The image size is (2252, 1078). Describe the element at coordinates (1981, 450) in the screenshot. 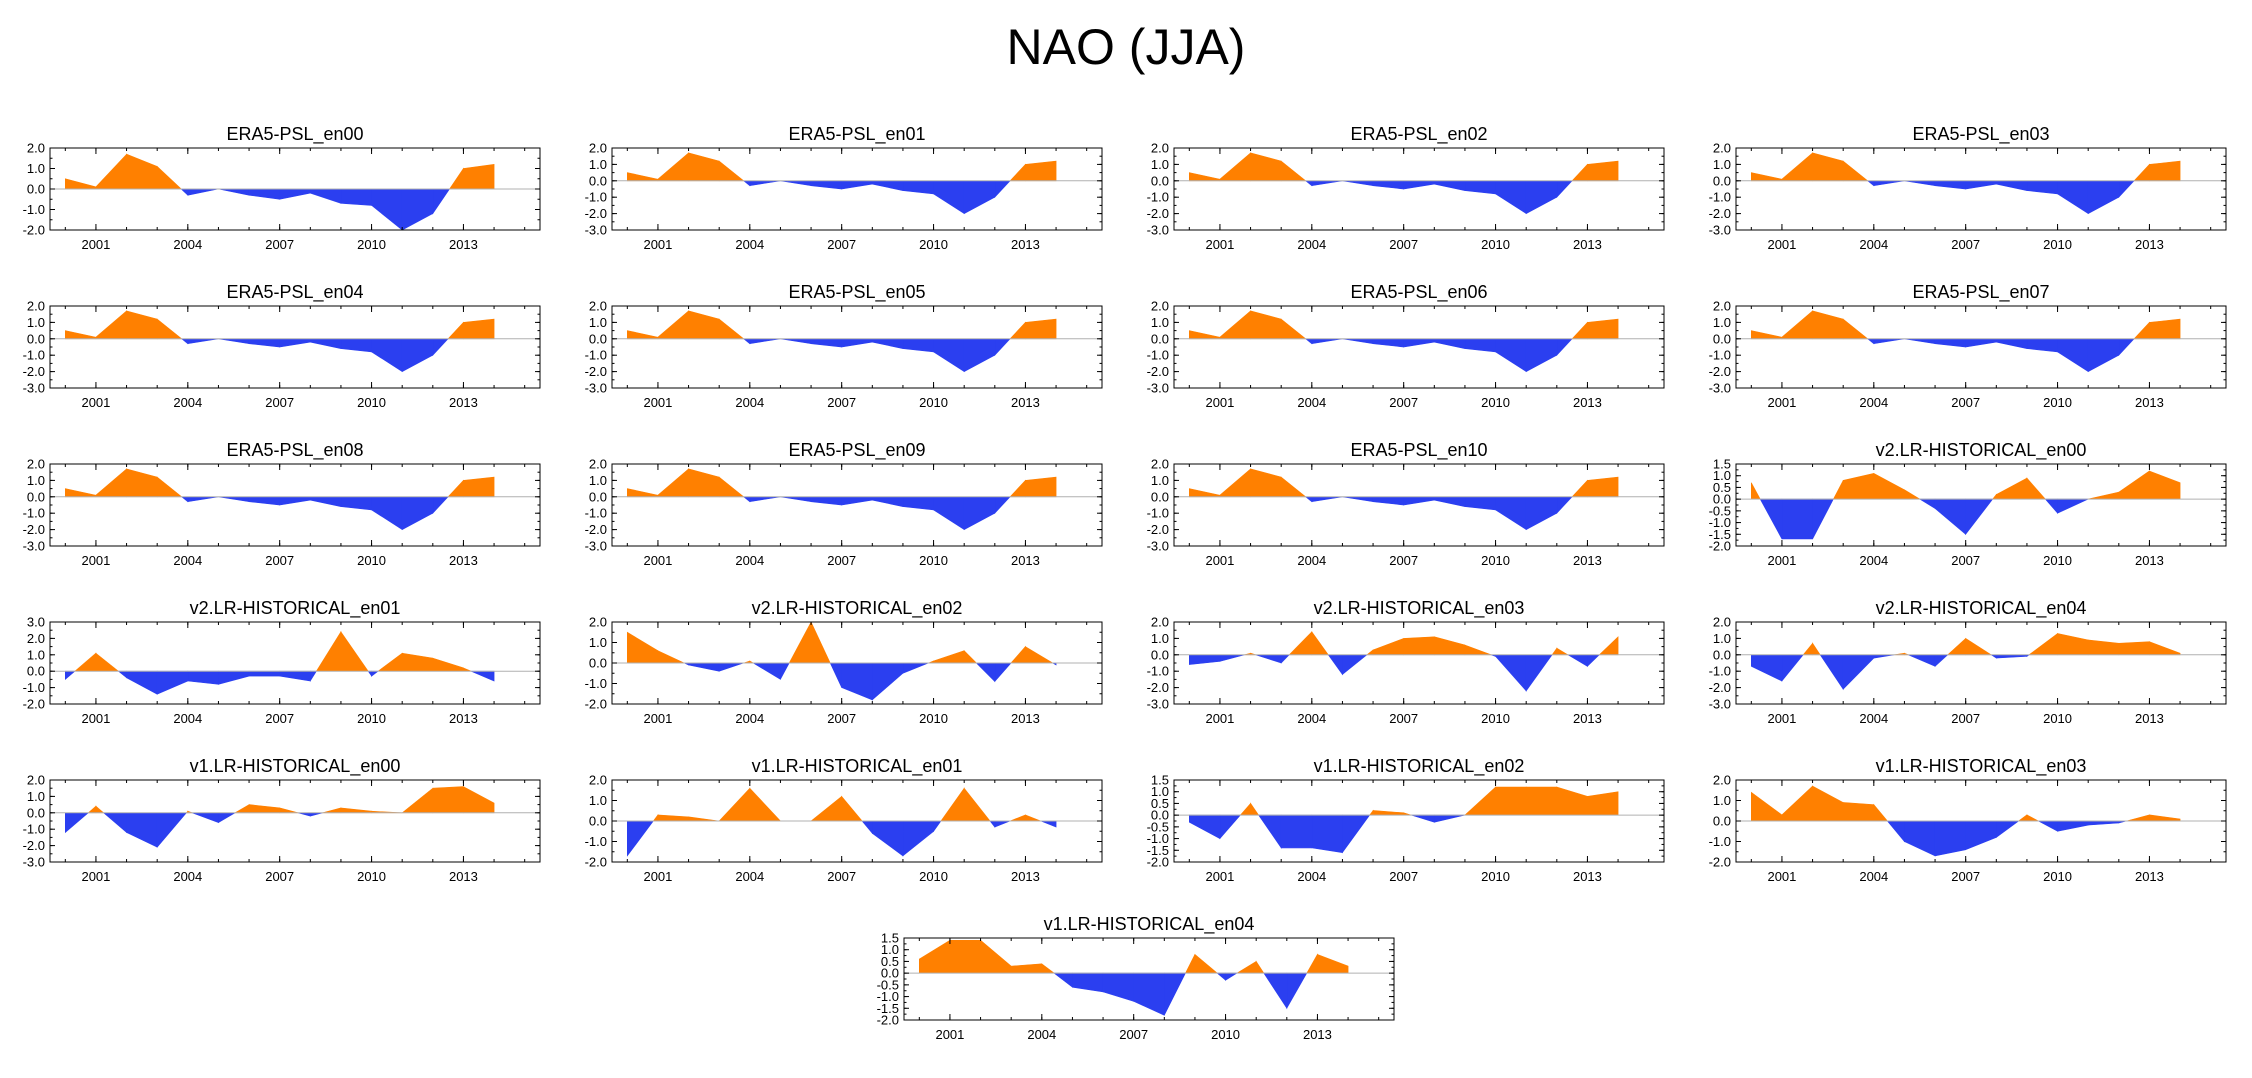

I see `panel-title: v2.LR-HISTORICAL_en00` at that location.